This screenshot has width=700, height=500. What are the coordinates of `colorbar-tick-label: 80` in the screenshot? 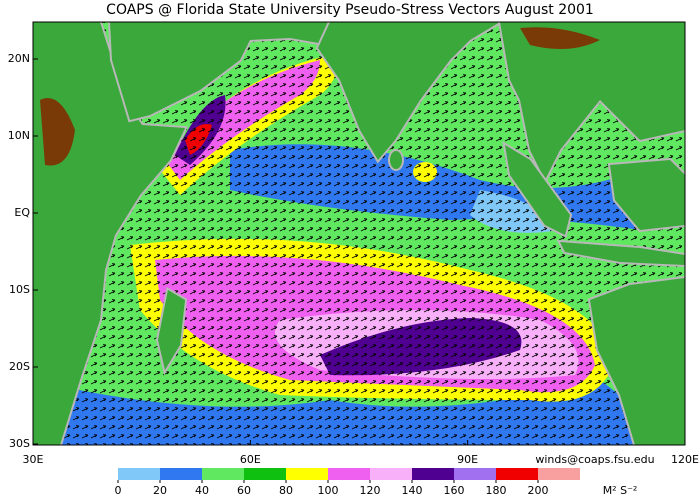 It's located at (286, 490).